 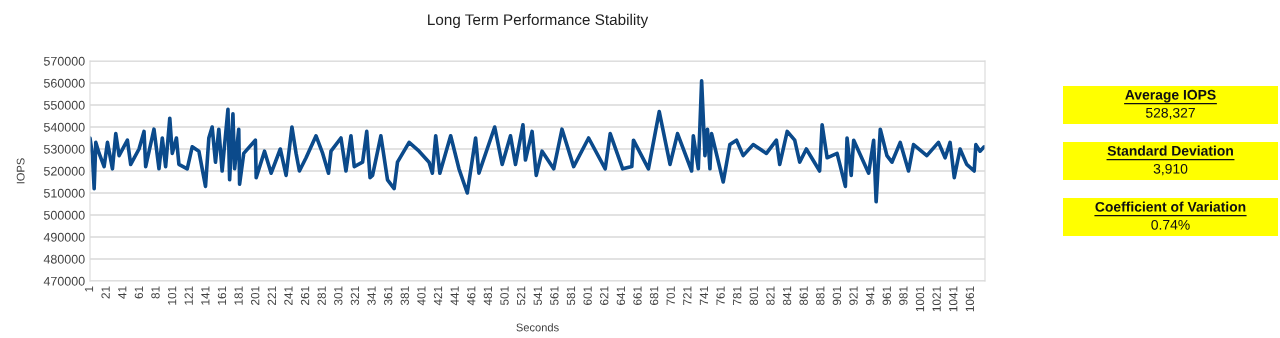 I want to click on x-tick-label: 901, so click(x=837, y=295).